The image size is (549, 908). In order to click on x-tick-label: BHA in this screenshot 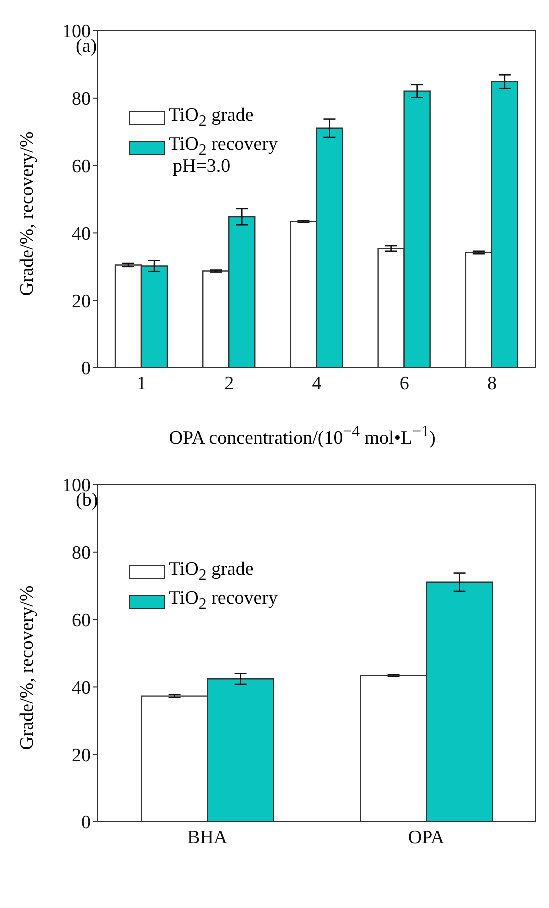, I will do `click(207, 837)`.